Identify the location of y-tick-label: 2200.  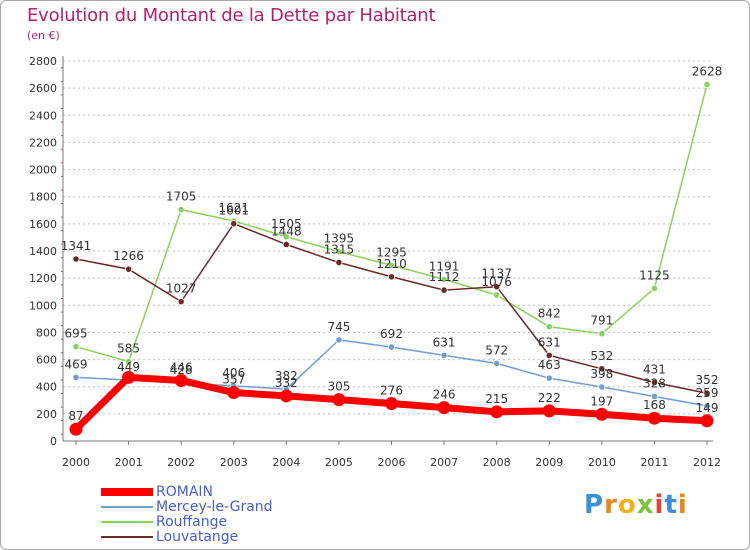
(43, 142).